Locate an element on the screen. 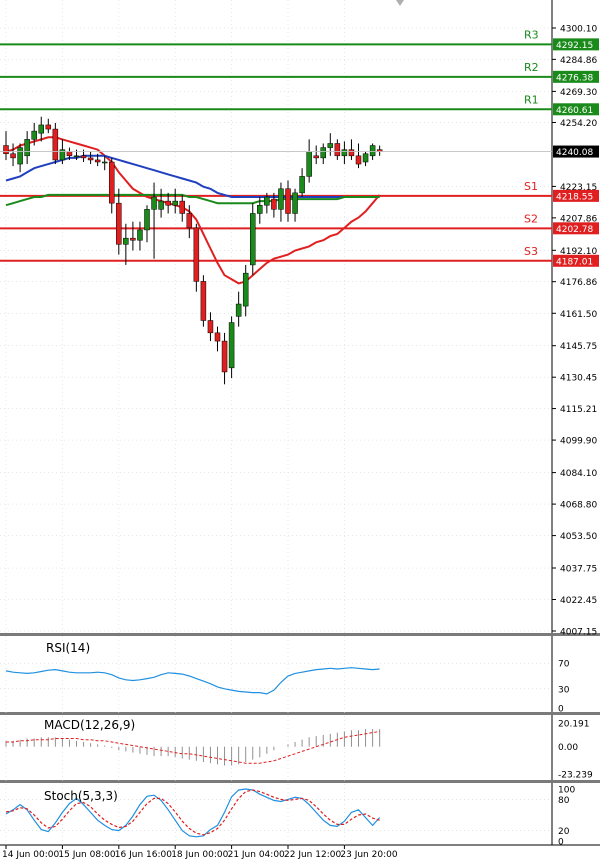  moving-average-line is located at coordinates (192, 200).